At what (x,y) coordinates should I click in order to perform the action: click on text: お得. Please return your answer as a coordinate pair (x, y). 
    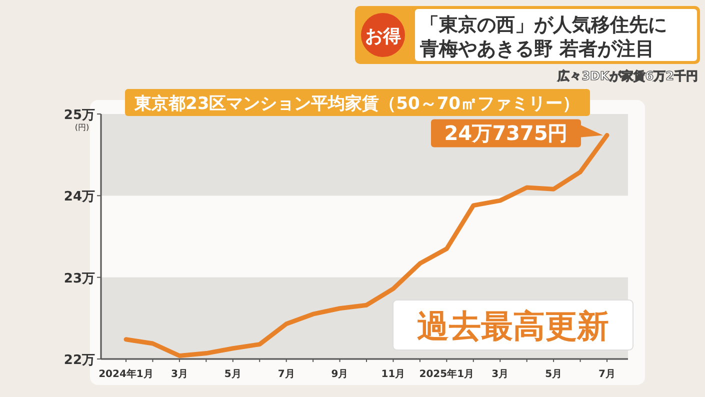
    Looking at the image, I should click on (383, 36).